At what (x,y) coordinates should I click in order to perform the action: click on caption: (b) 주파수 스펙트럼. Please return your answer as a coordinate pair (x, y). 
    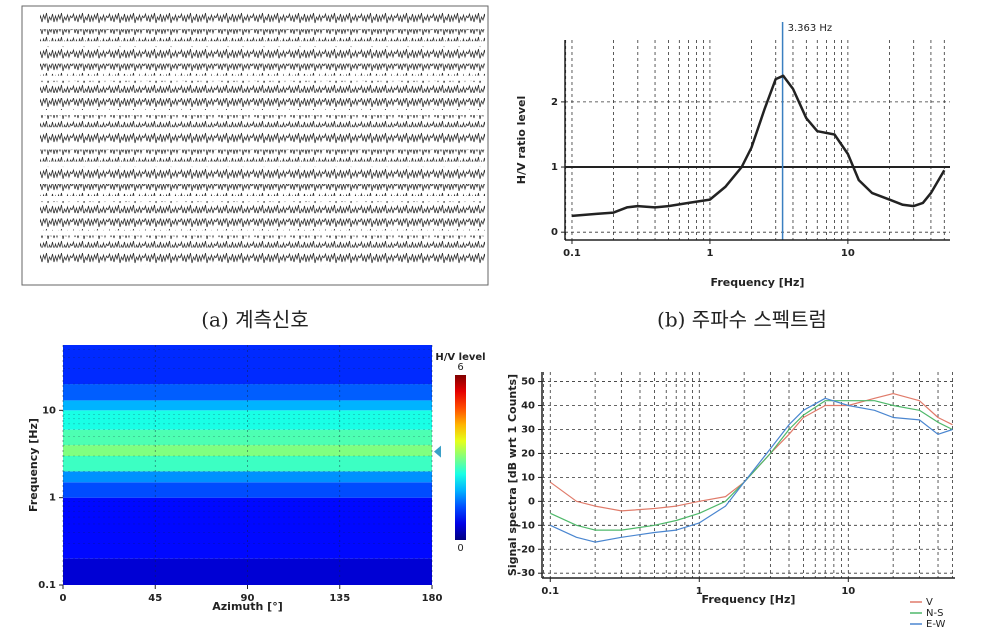
    Looking at the image, I should click on (742, 320).